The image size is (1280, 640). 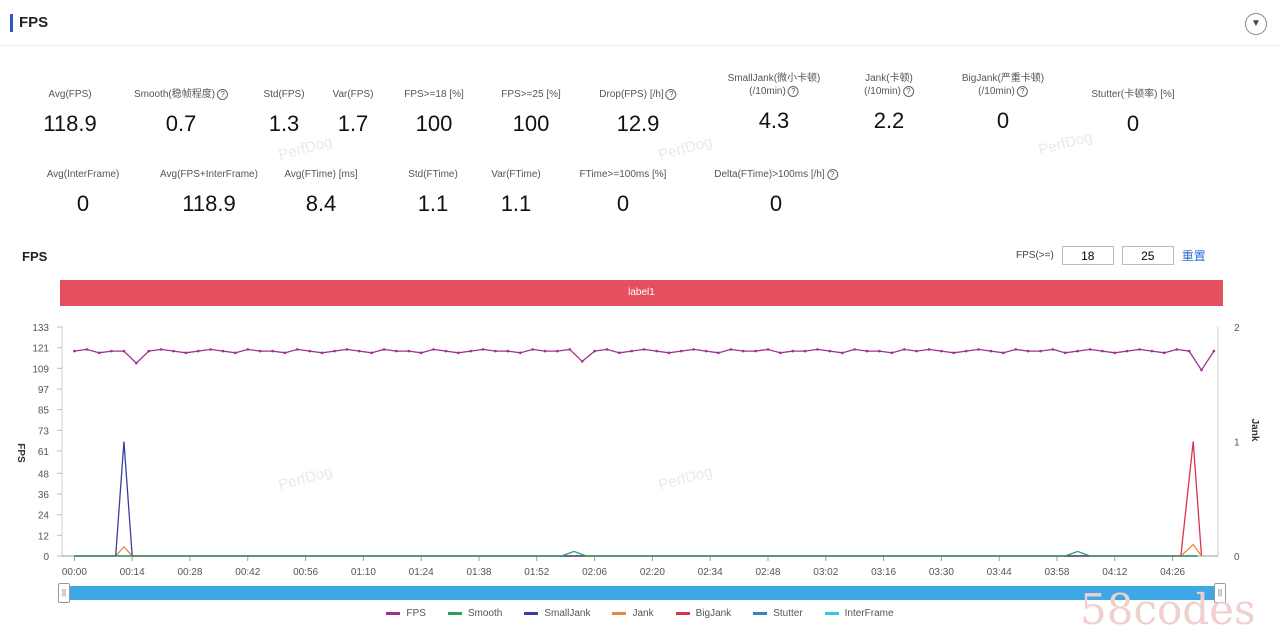 What do you see at coordinates (20, 453) in the screenshot?
I see `y-axis-title: FPS` at bounding box center [20, 453].